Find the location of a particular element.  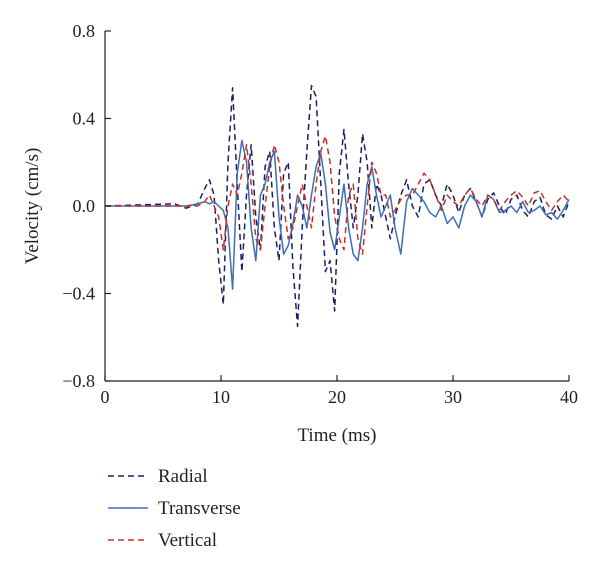

x-axis: 0 10 20 30 40 is located at coordinates (339, 391).